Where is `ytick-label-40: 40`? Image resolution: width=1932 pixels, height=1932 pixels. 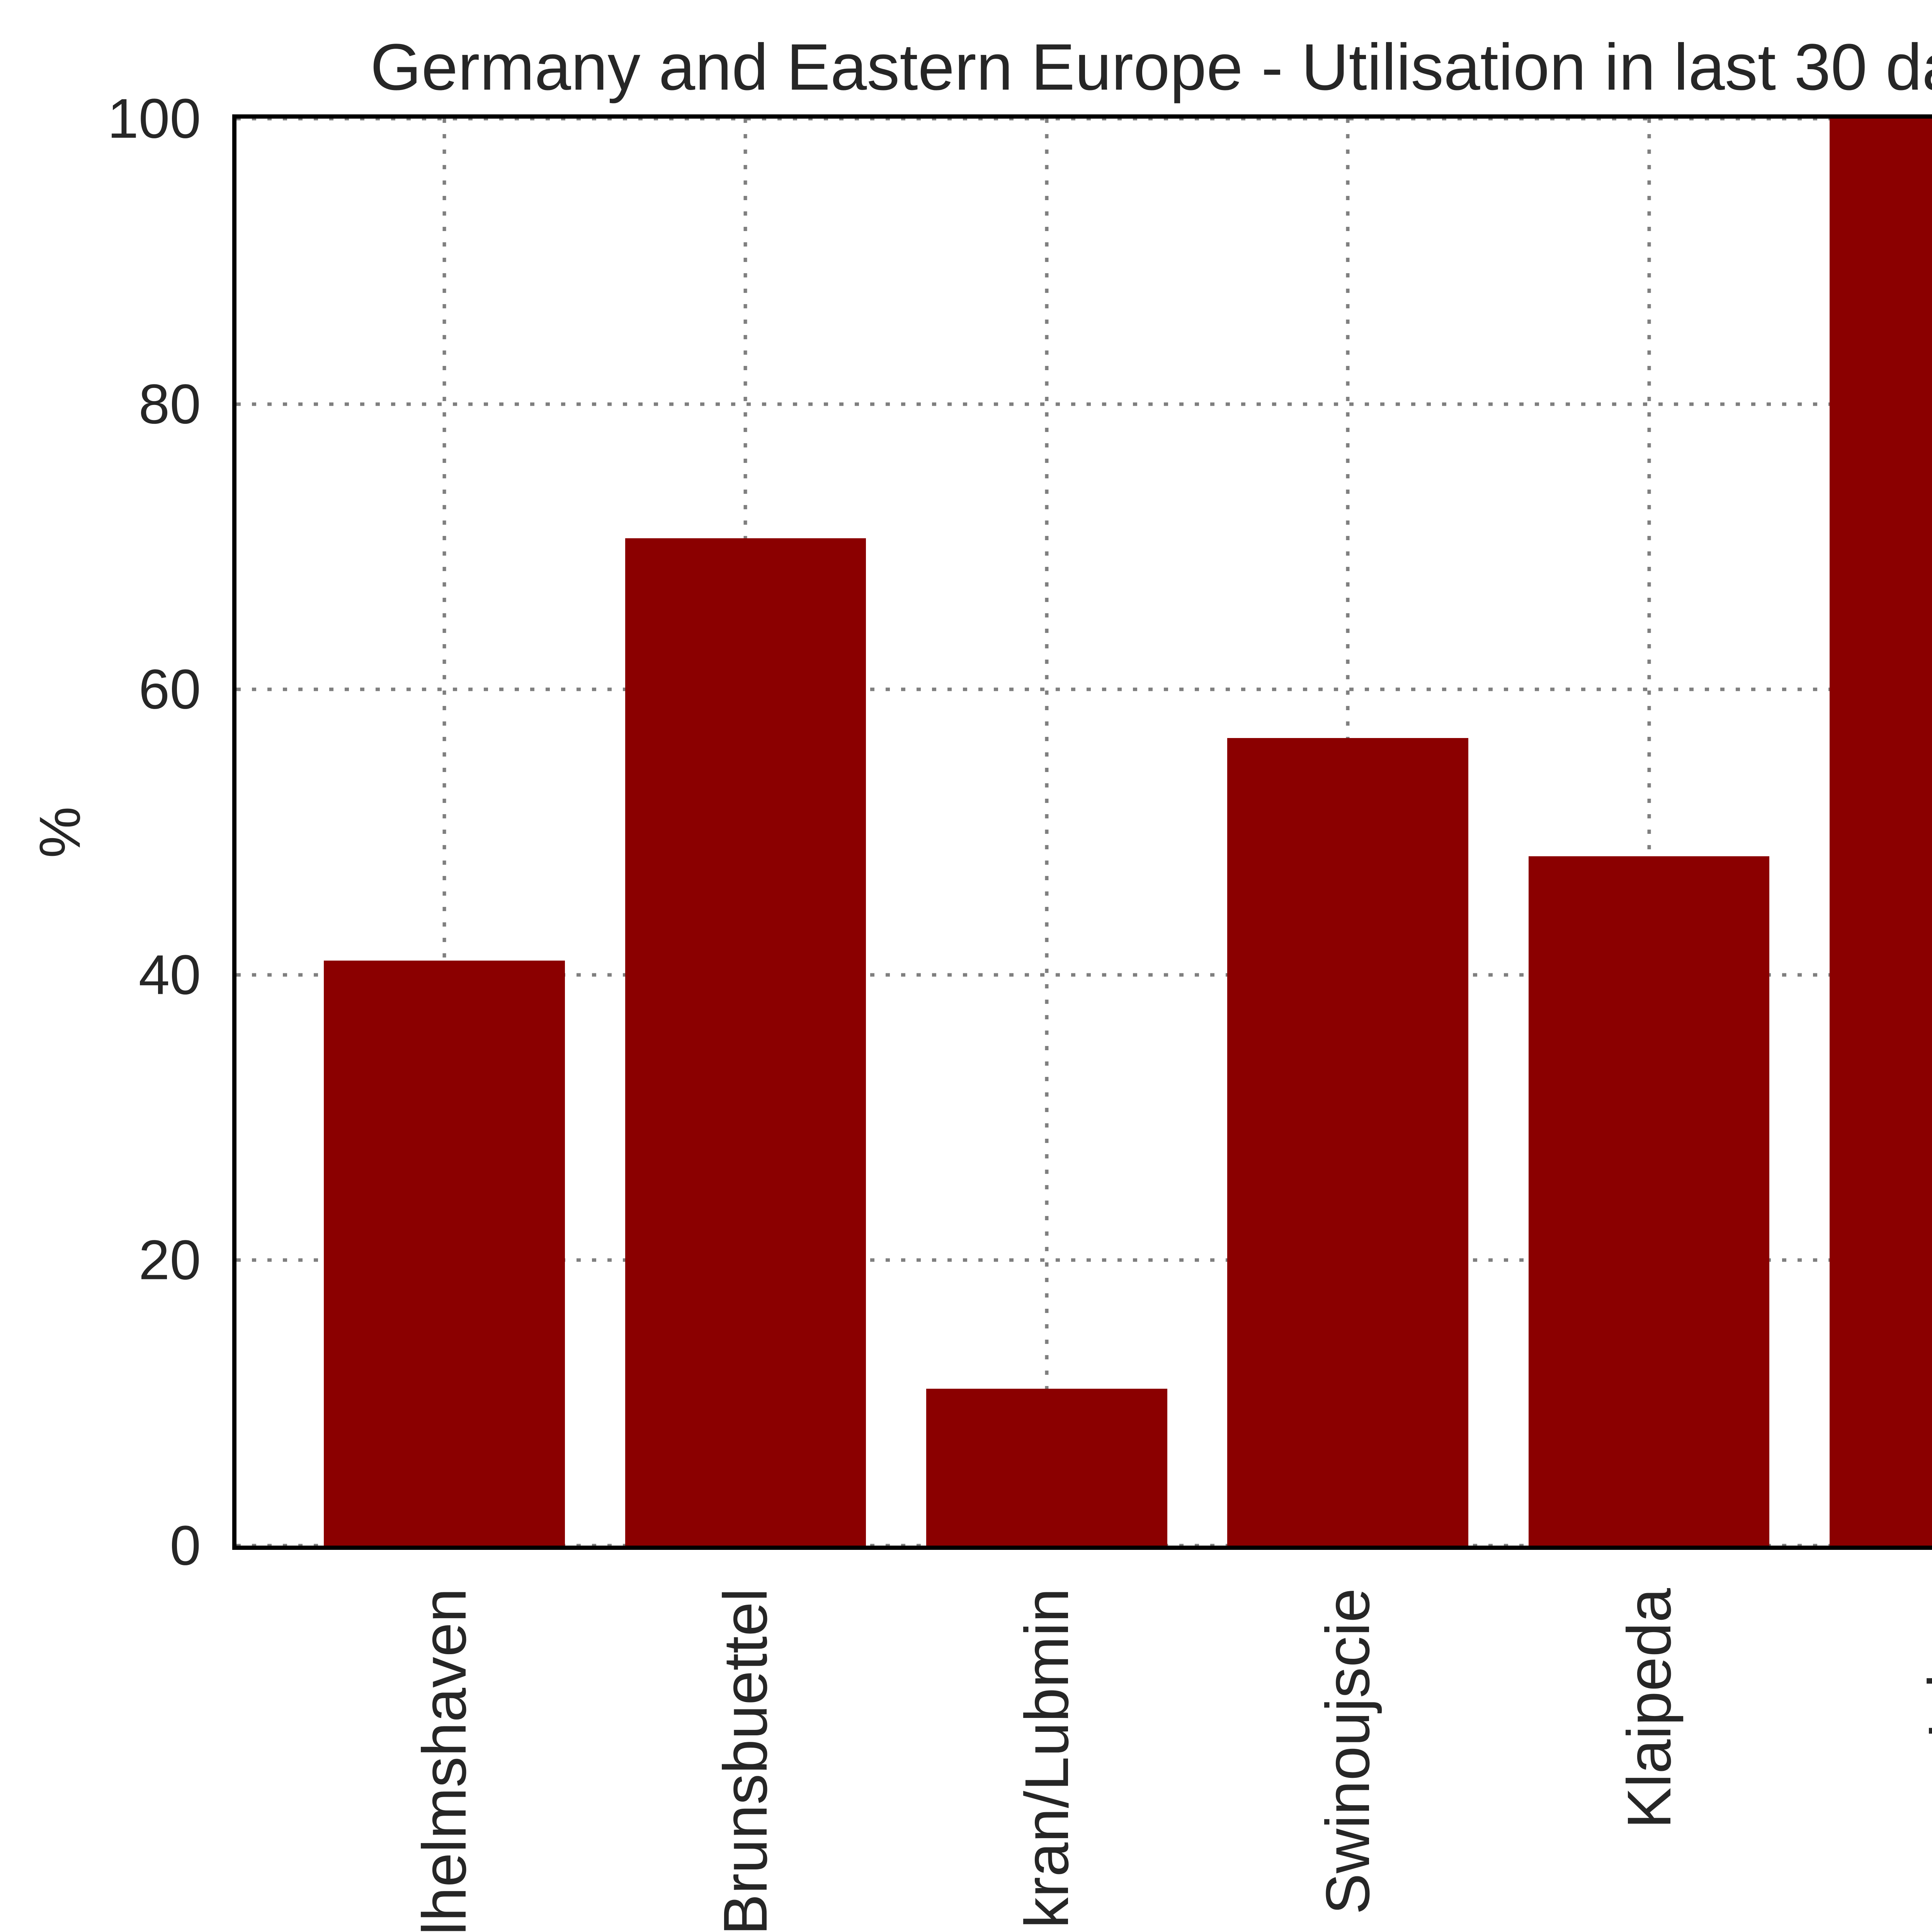
ytick-label-40: 40 is located at coordinates (169, 975).